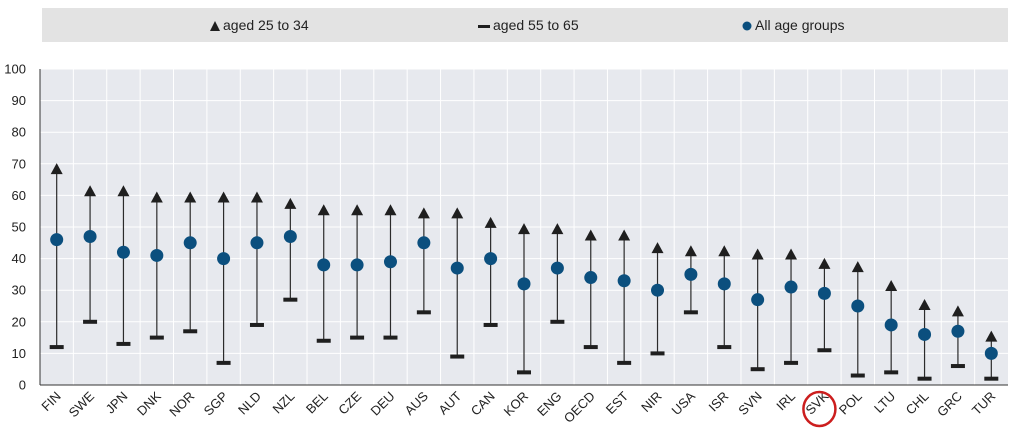 Image resolution: width=1024 pixels, height=432 pixels. Describe the element at coordinates (824, 293) in the screenshot. I see `marker-all-SVK` at that location.